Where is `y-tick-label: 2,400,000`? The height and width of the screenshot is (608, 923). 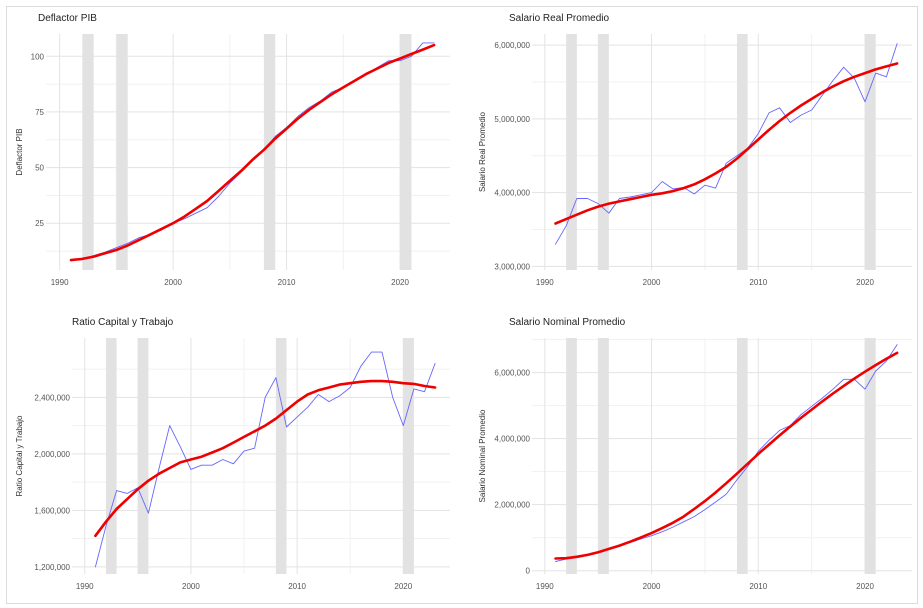 y-tick-label: 2,400,000 is located at coordinates (52, 397).